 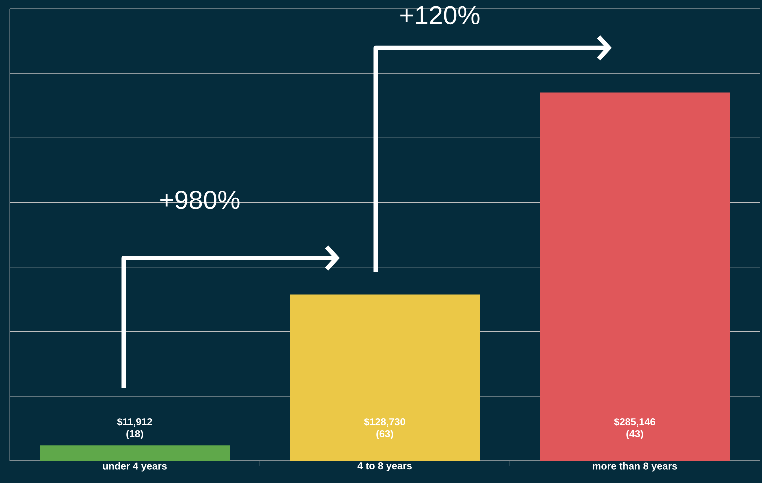 I want to click on x-tick-label: under 4 years, so click(x=135, y=467).